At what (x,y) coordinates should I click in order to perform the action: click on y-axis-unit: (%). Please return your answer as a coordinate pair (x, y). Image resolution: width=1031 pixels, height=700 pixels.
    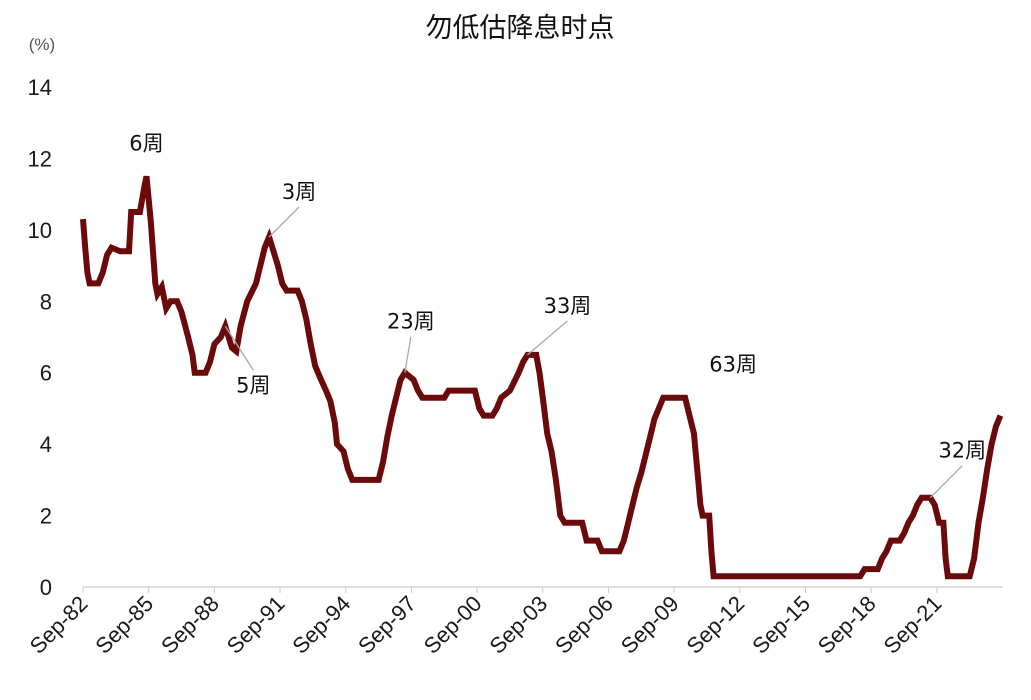
    Looking at the image, I should click on (42, 44).